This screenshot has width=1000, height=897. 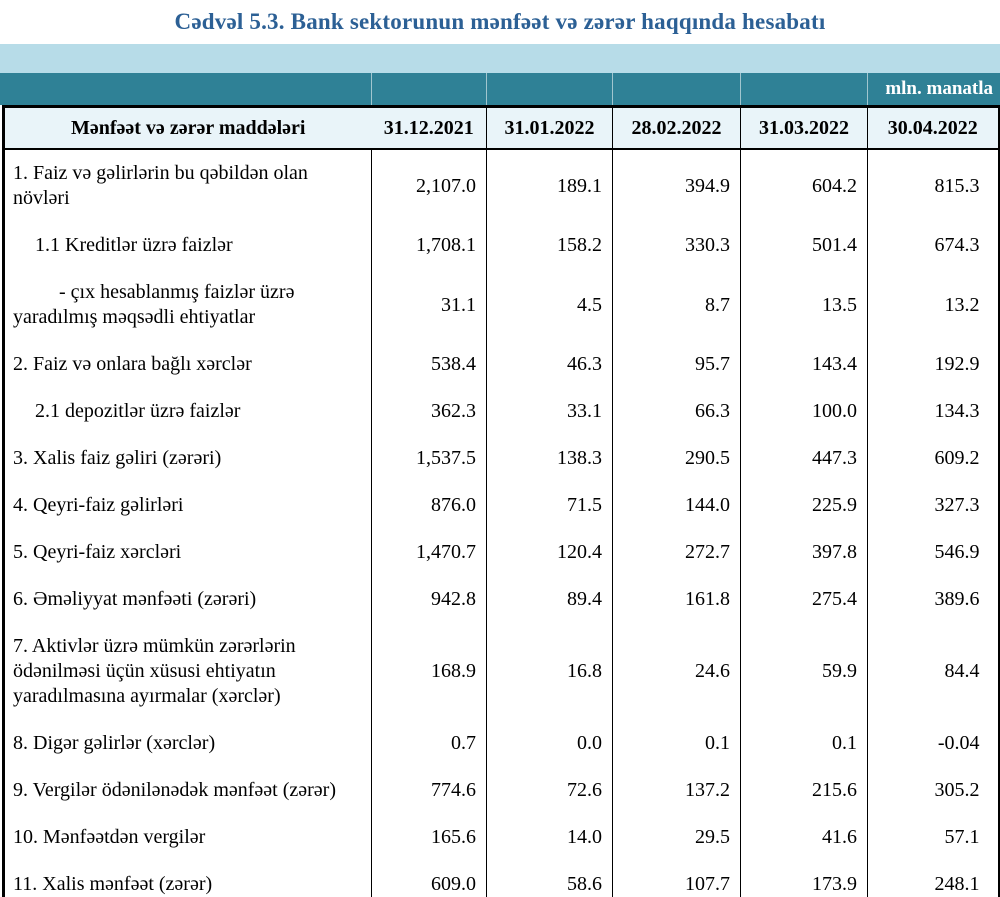 What do you see at coordinates (549, 128) in the screenshot?
I see `header-date-1: 31.01.2022` at bounding box center [549, 128].